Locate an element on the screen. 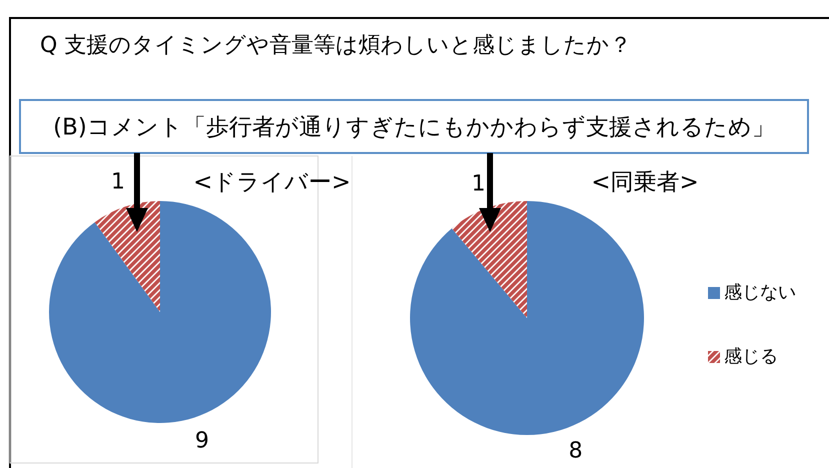 Image resolution: width=829 pixels, height=468 pixels. data-label: 9 is located at coordinates (202, 441).